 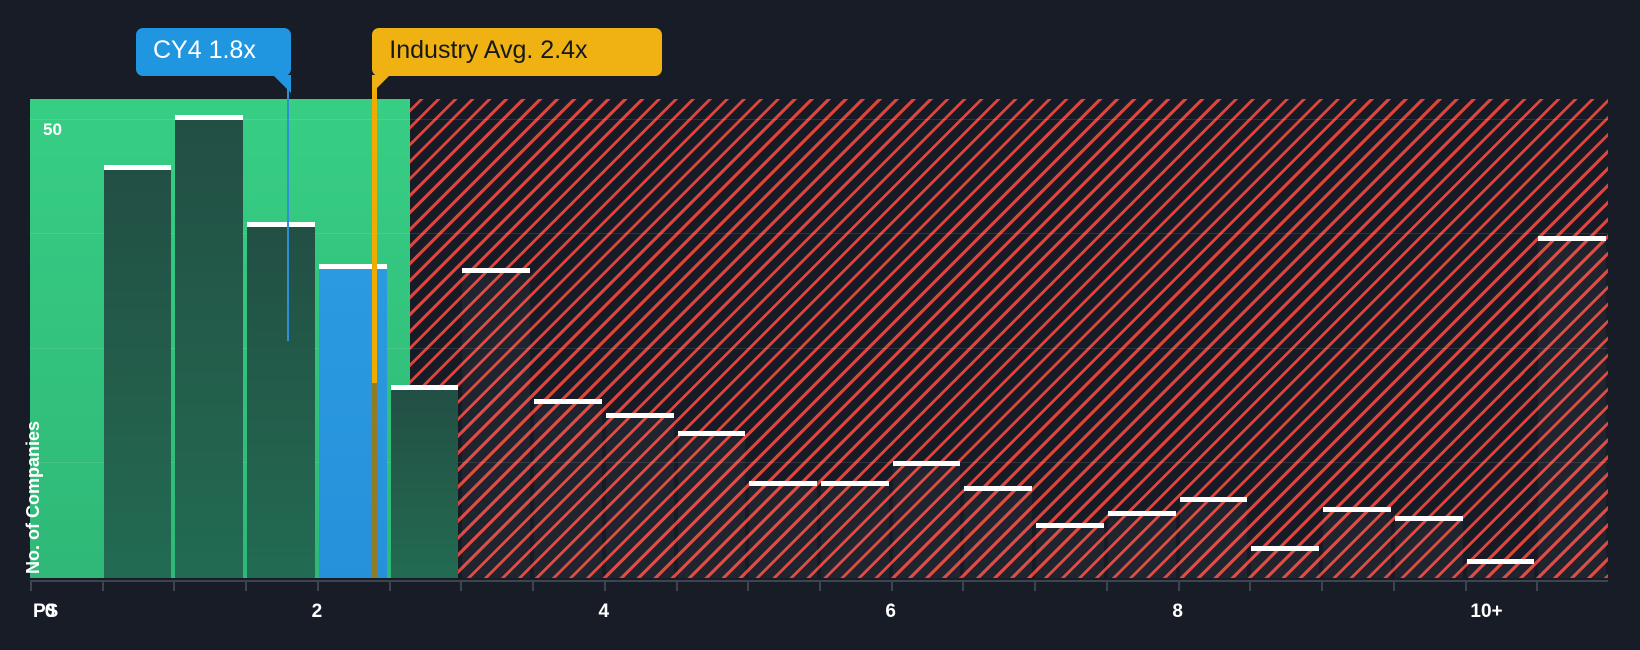 I want to click on x-axis-tick-label: 8, so click(x=1177, y=611).